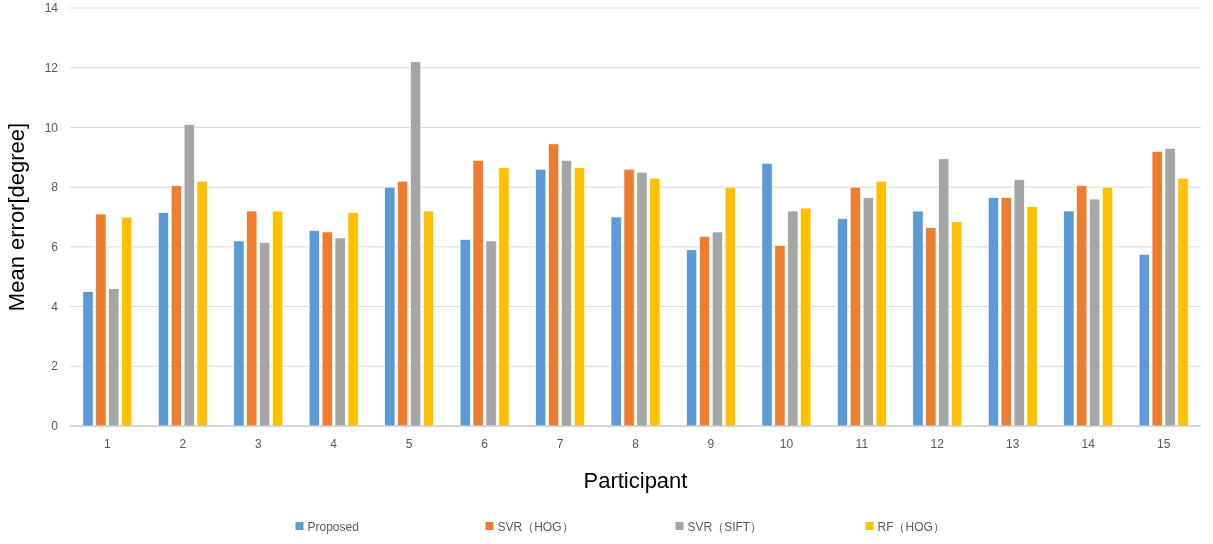 This screenshot has height=544, width=1213. What do you see at coordinates (911, 527) in the screenshot?
I see `legend-label: RF（HOG）` at bounding box center [911, 527].